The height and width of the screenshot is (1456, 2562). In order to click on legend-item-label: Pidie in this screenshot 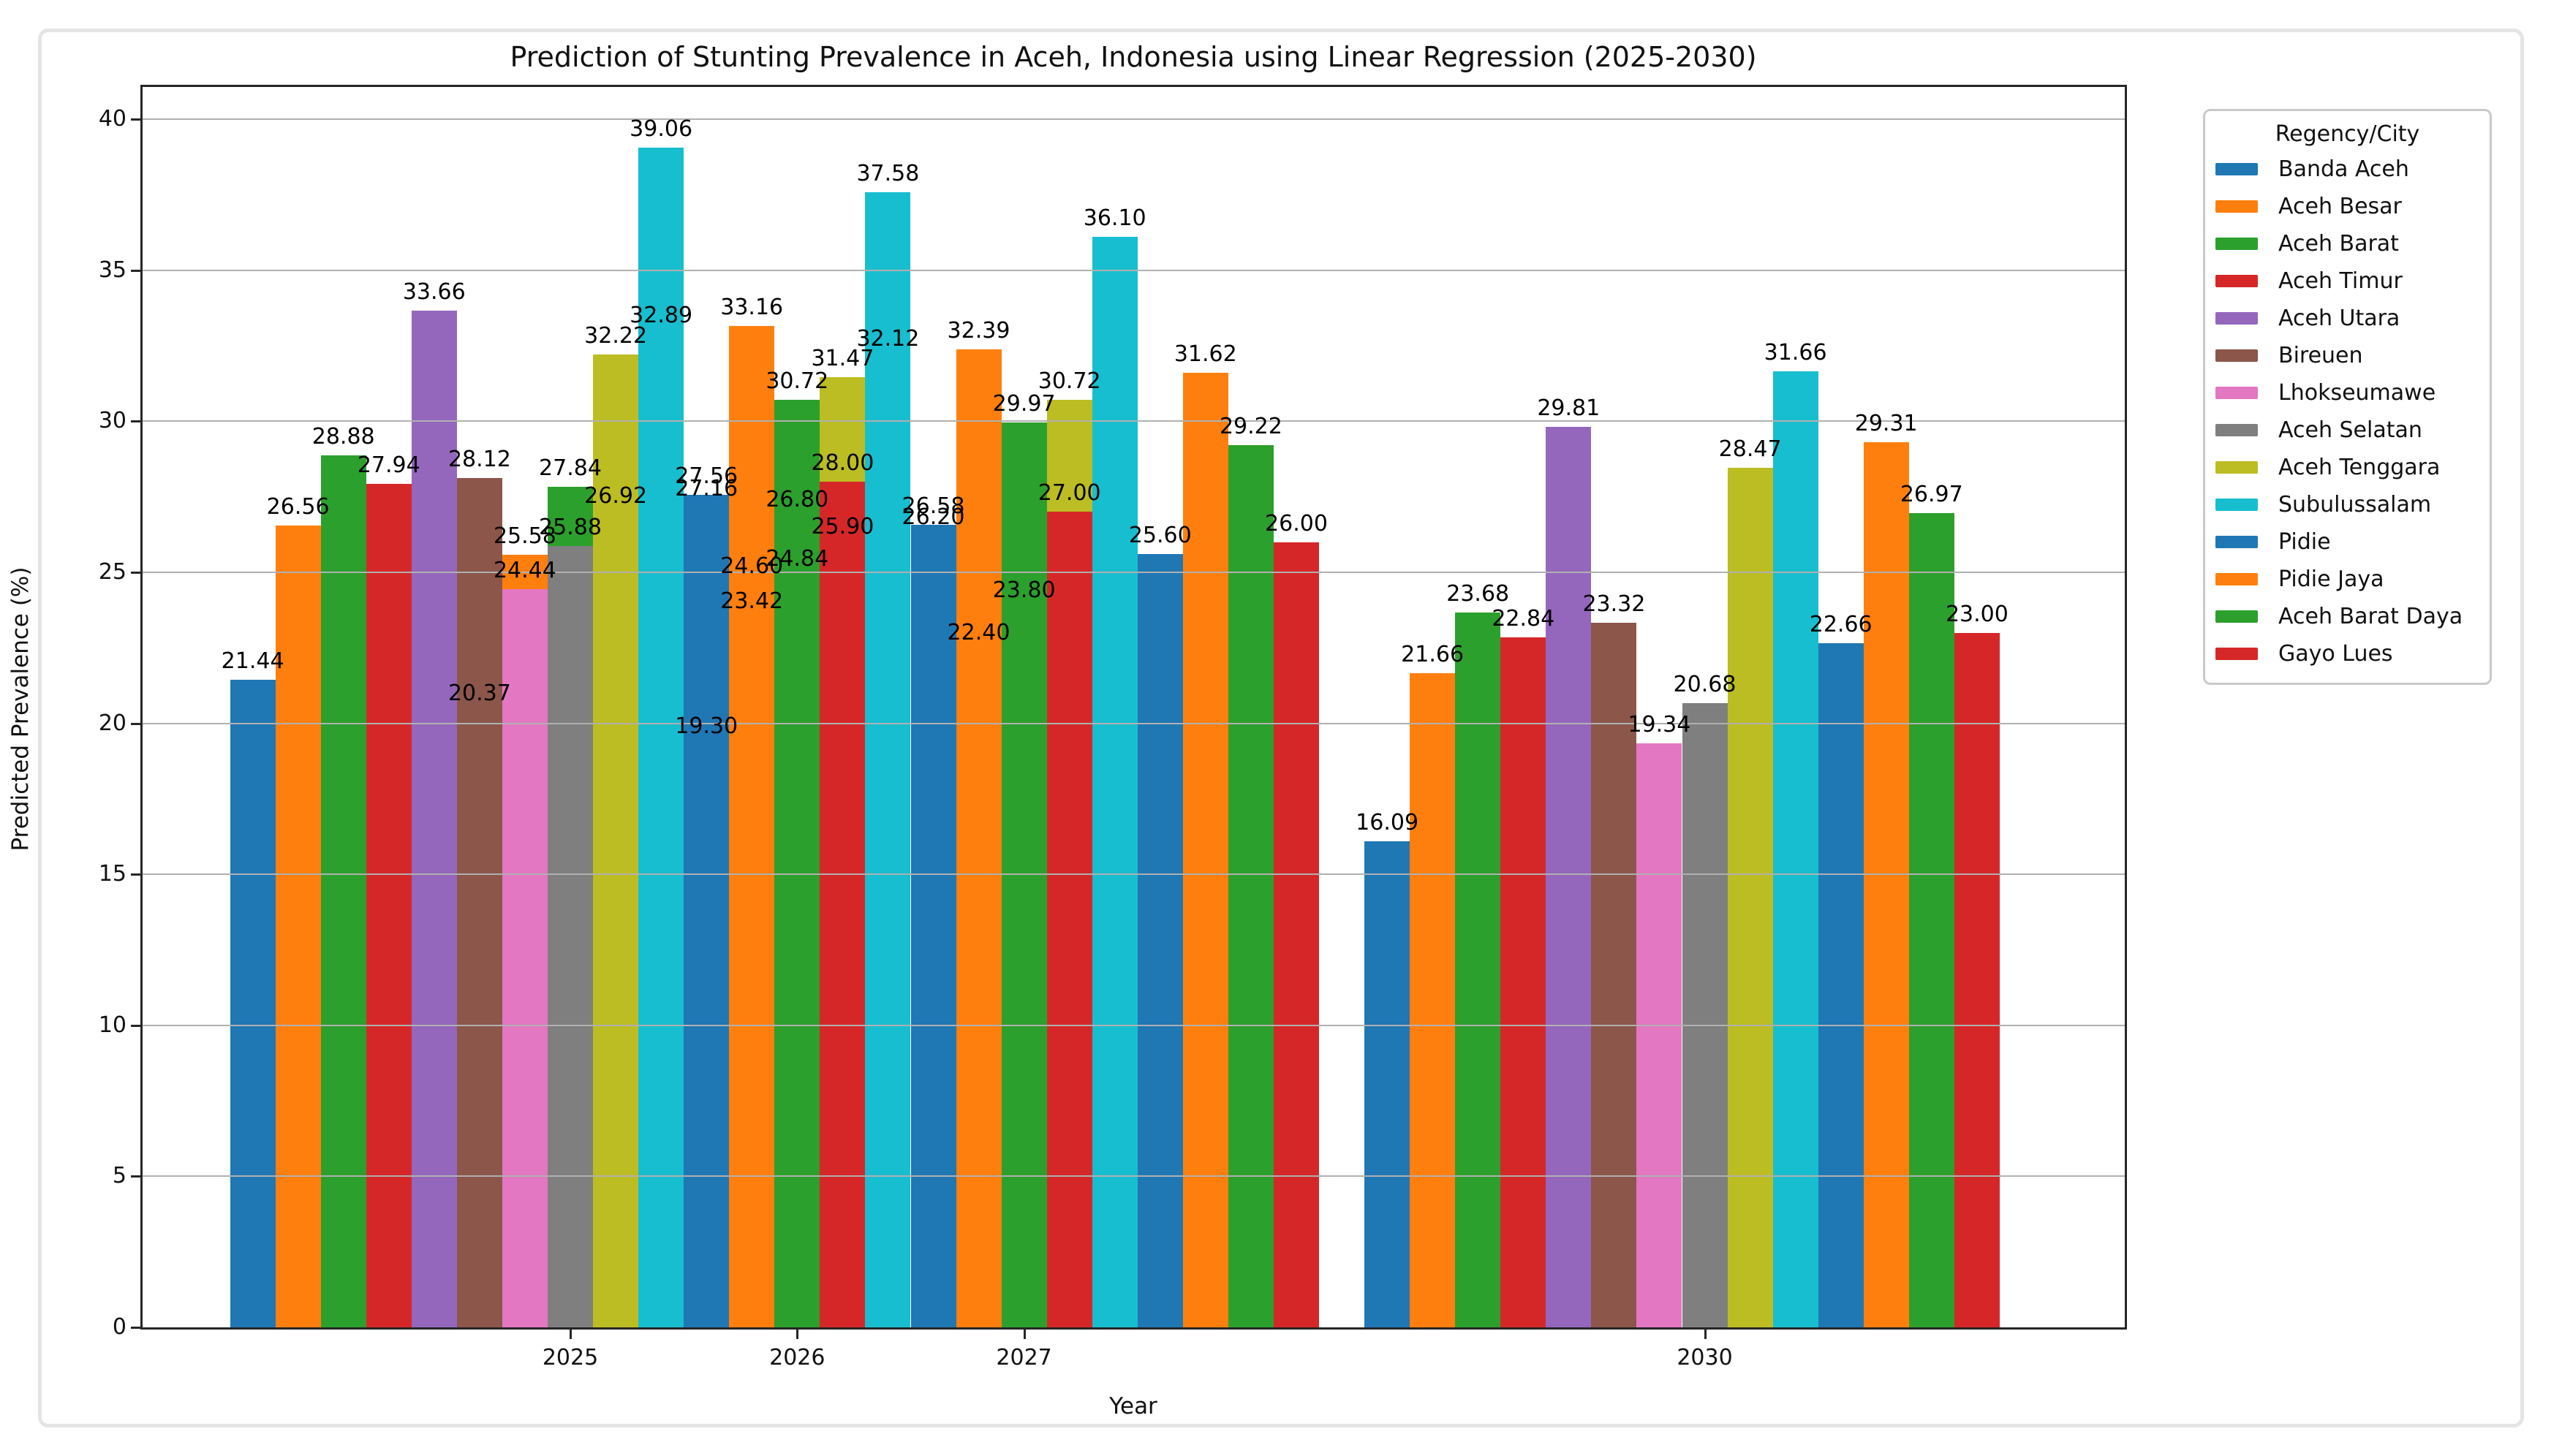, I will do `click(2304, 542)`.